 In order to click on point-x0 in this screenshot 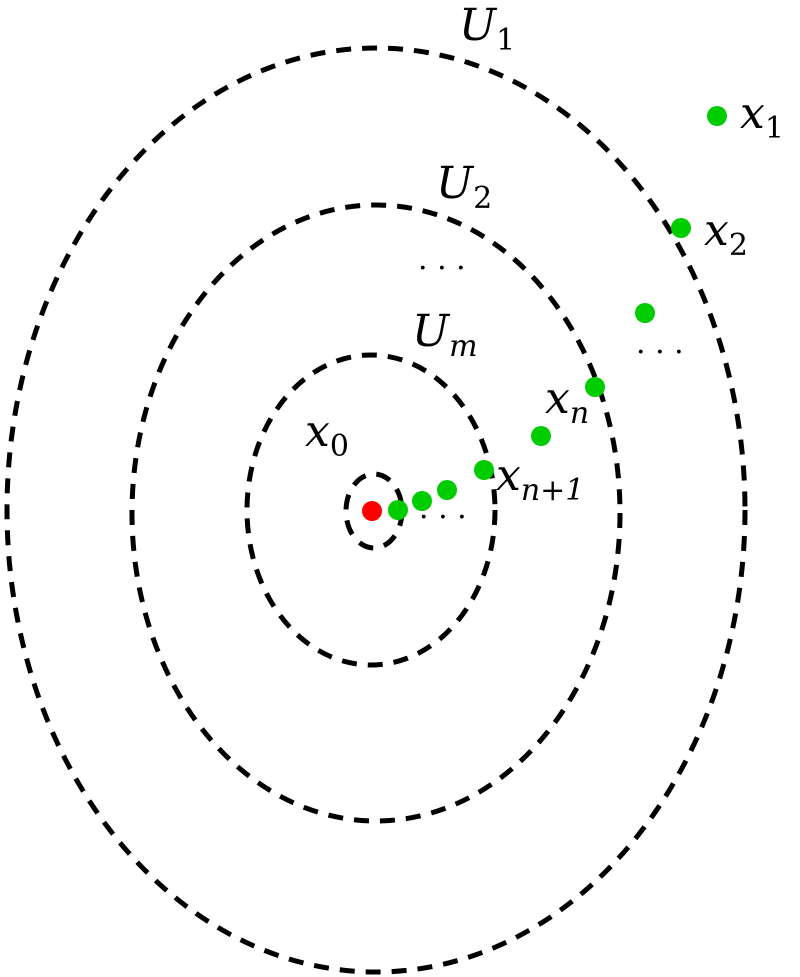, I will do `click(372, 511)`.